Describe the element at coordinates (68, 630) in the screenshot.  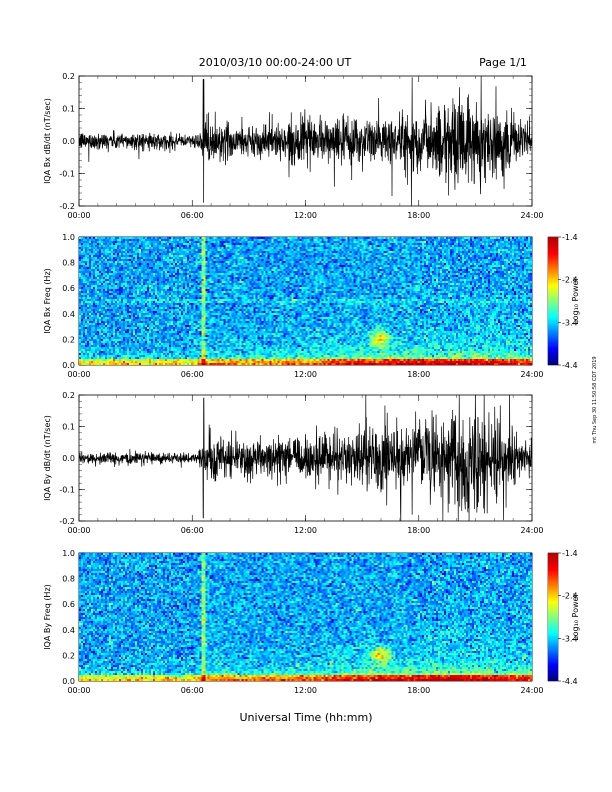
I see `y-tick-label-3-3: 0.4` at that location.